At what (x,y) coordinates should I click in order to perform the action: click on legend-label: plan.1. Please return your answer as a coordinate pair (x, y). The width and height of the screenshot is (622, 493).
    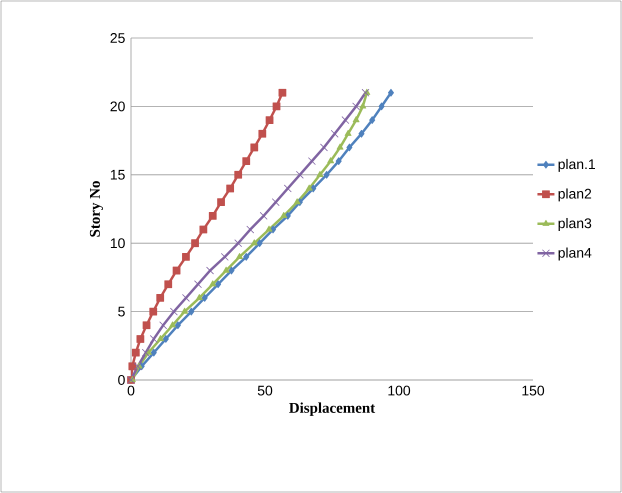
    Looking at the image, I should click on (576, 165).